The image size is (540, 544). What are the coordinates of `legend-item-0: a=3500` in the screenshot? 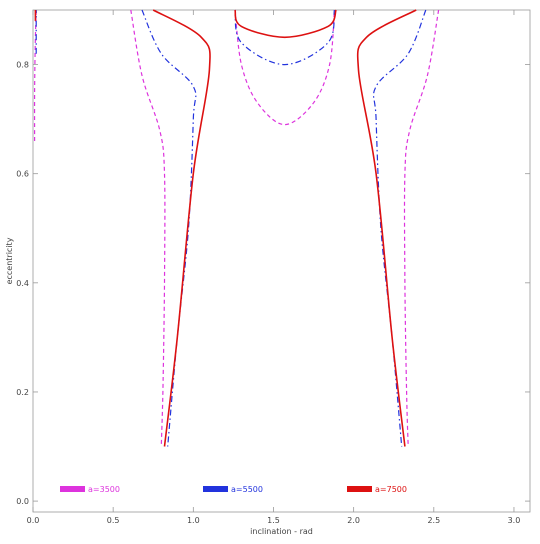 It's located at (90, 489).